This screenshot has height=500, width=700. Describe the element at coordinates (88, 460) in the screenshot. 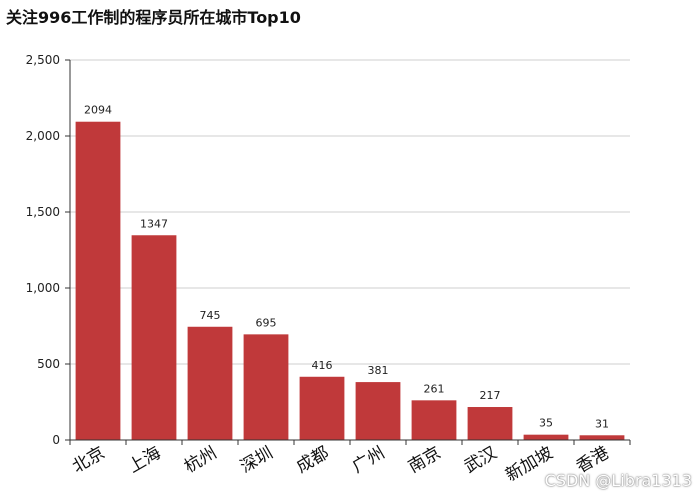

I see `x-tick-label: 北京` at that location.